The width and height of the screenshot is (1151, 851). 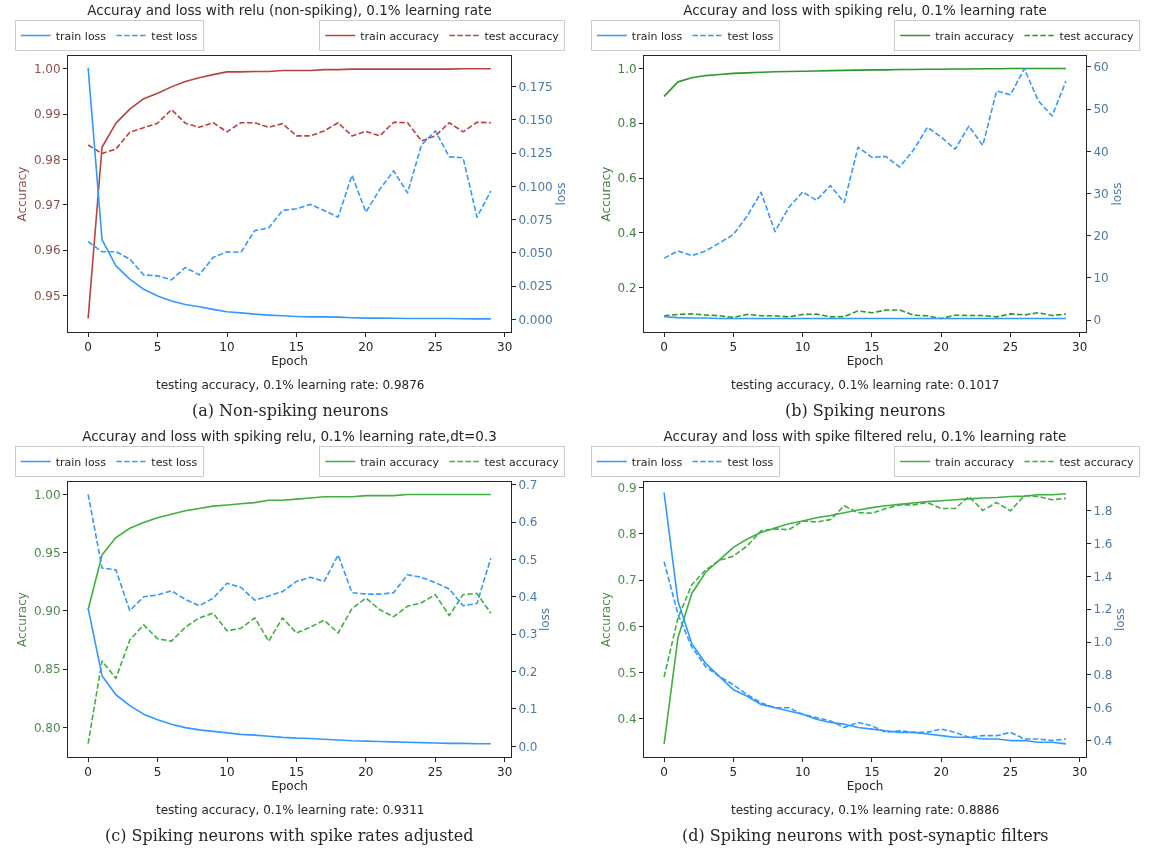 What do you see at coordinates (290, 410) in the screenshot?
I see `text: (a) Non-spiking neurons` at bounding box center [290, 410].